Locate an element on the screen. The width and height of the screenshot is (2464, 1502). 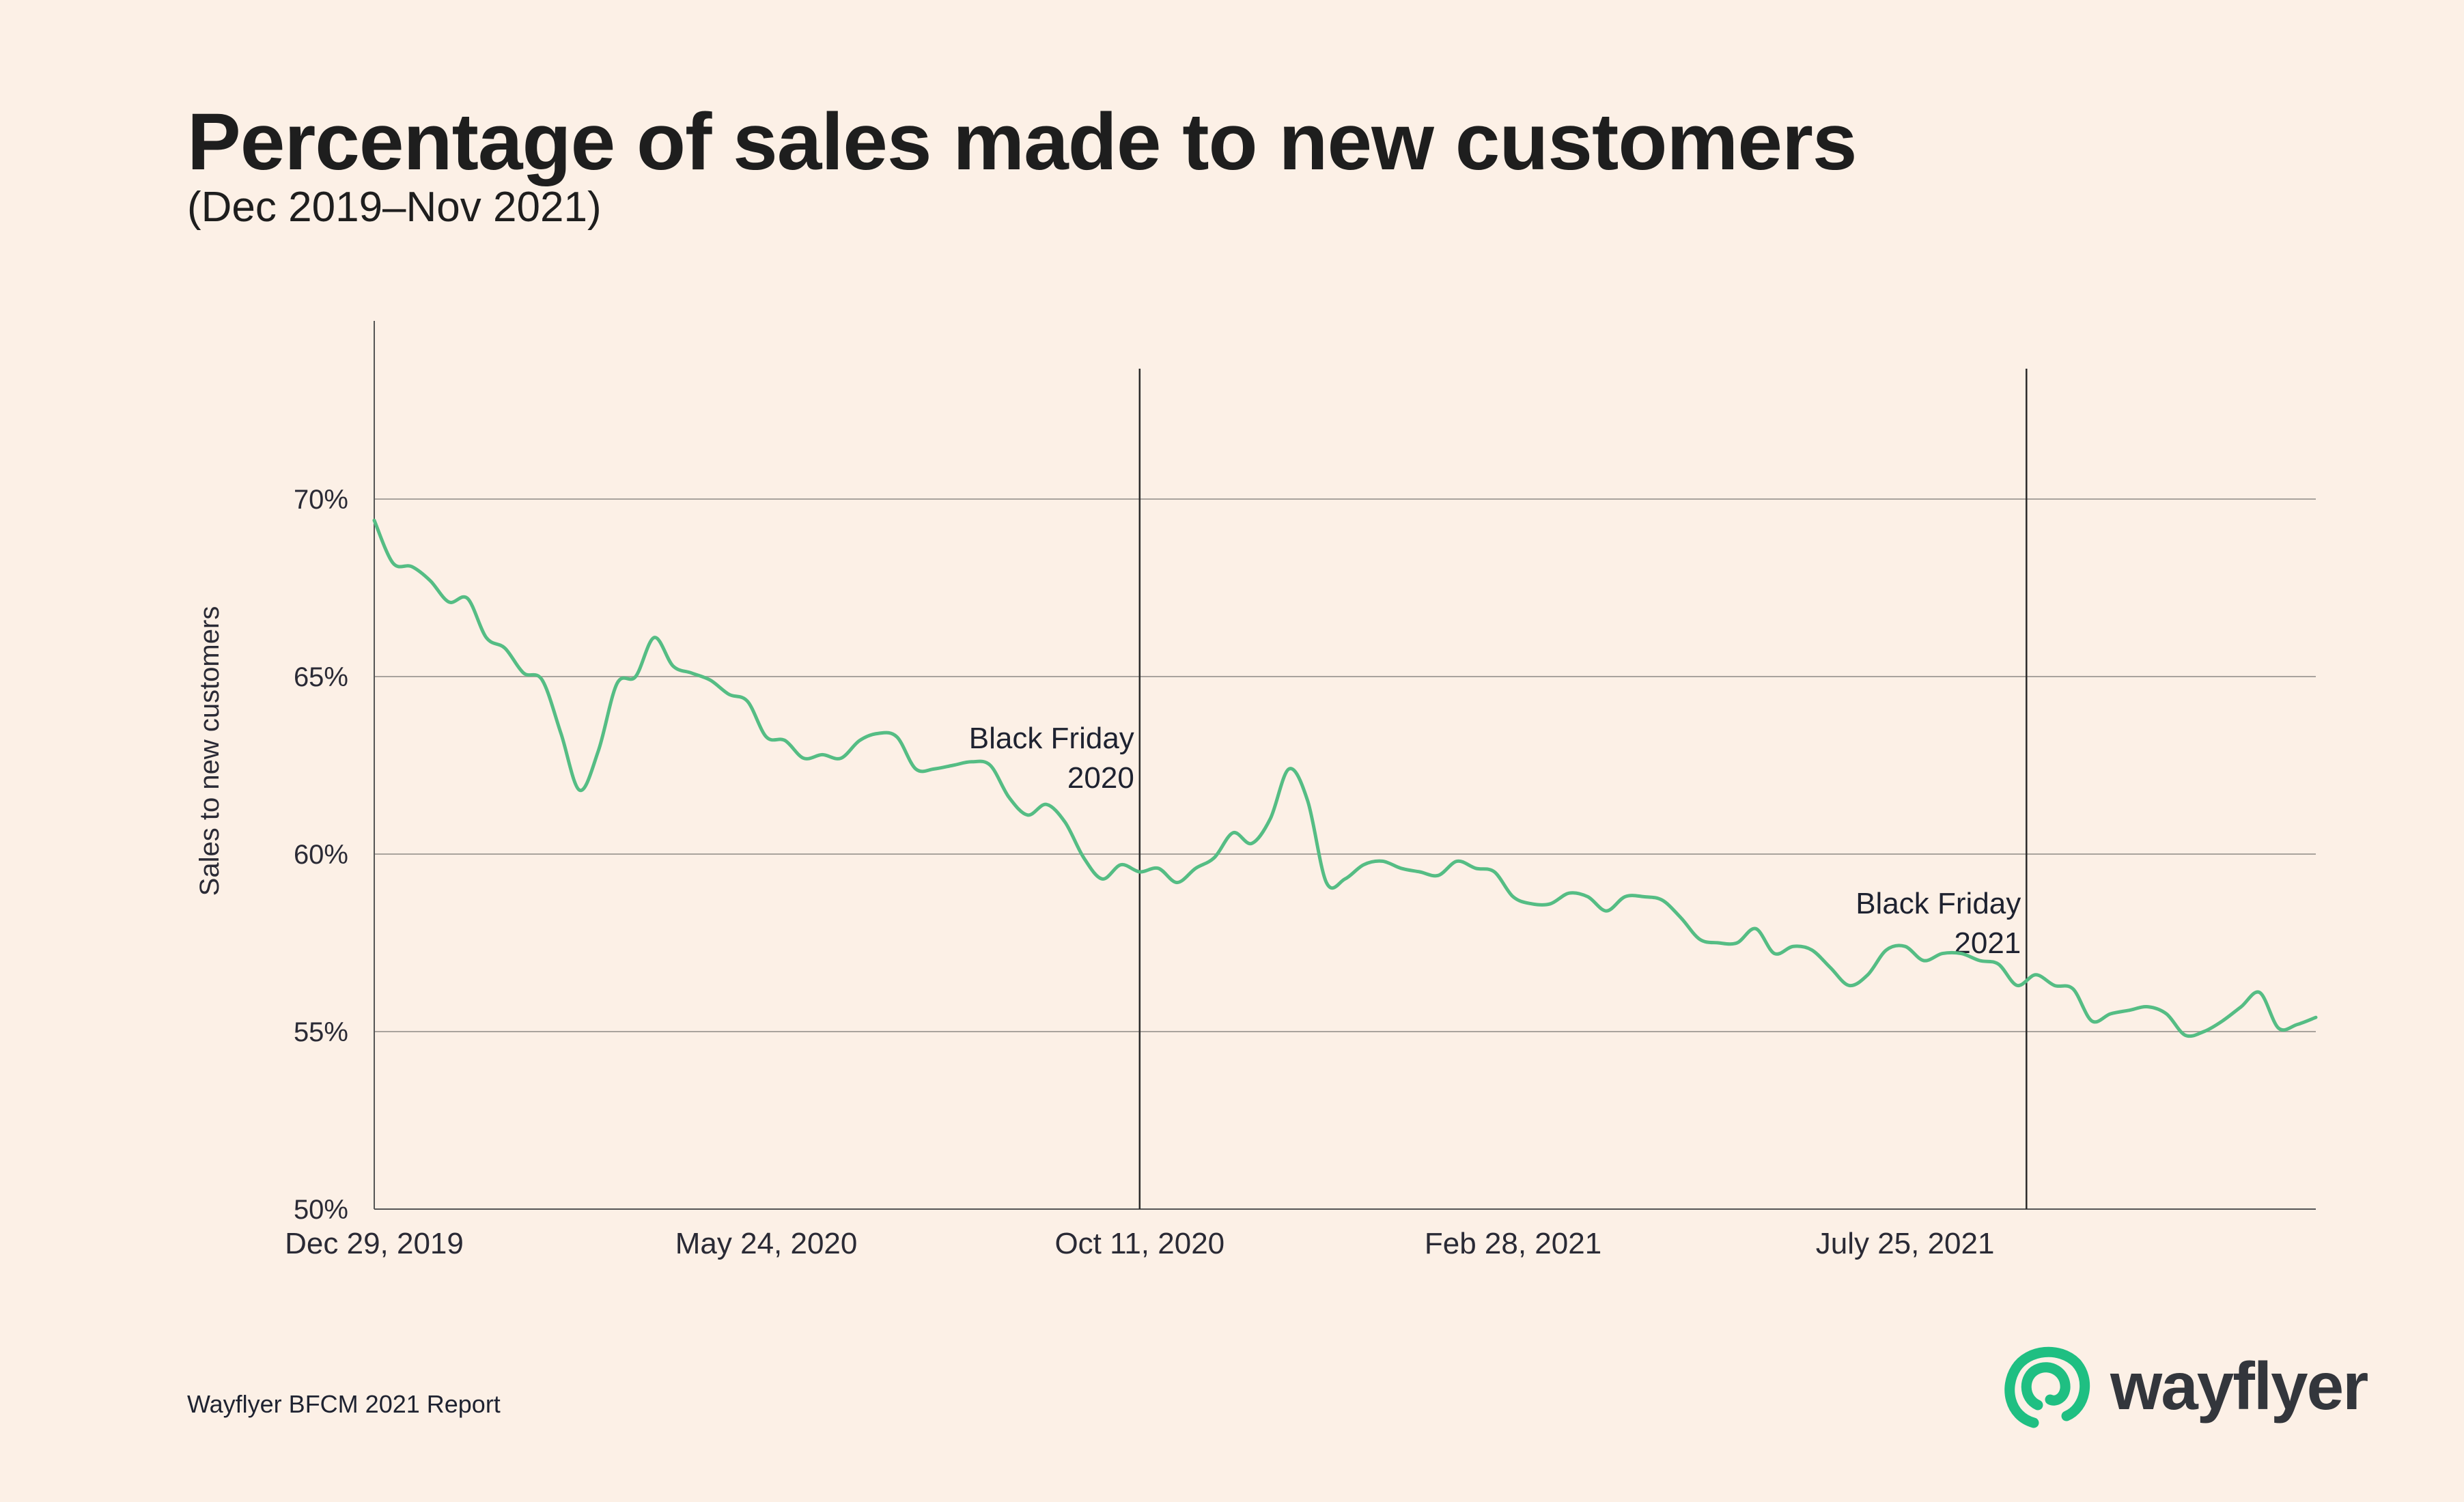
x-tick-label: Dec 29, 2019 is located at coordinates (374, 1243).